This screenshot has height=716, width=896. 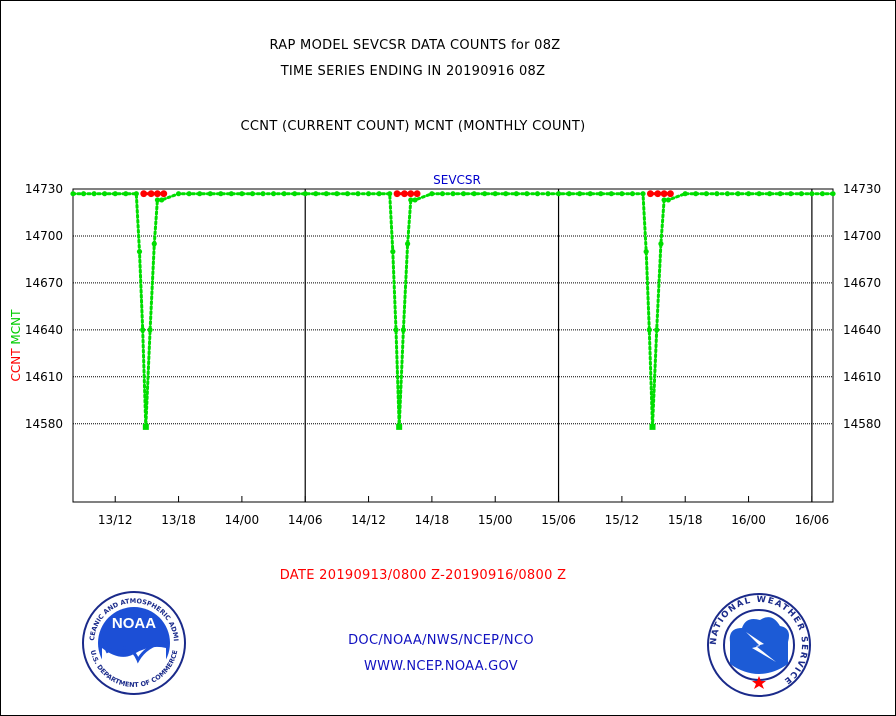 I want to click on y-tick-label-left: 14640, so click(x=44, y=330).